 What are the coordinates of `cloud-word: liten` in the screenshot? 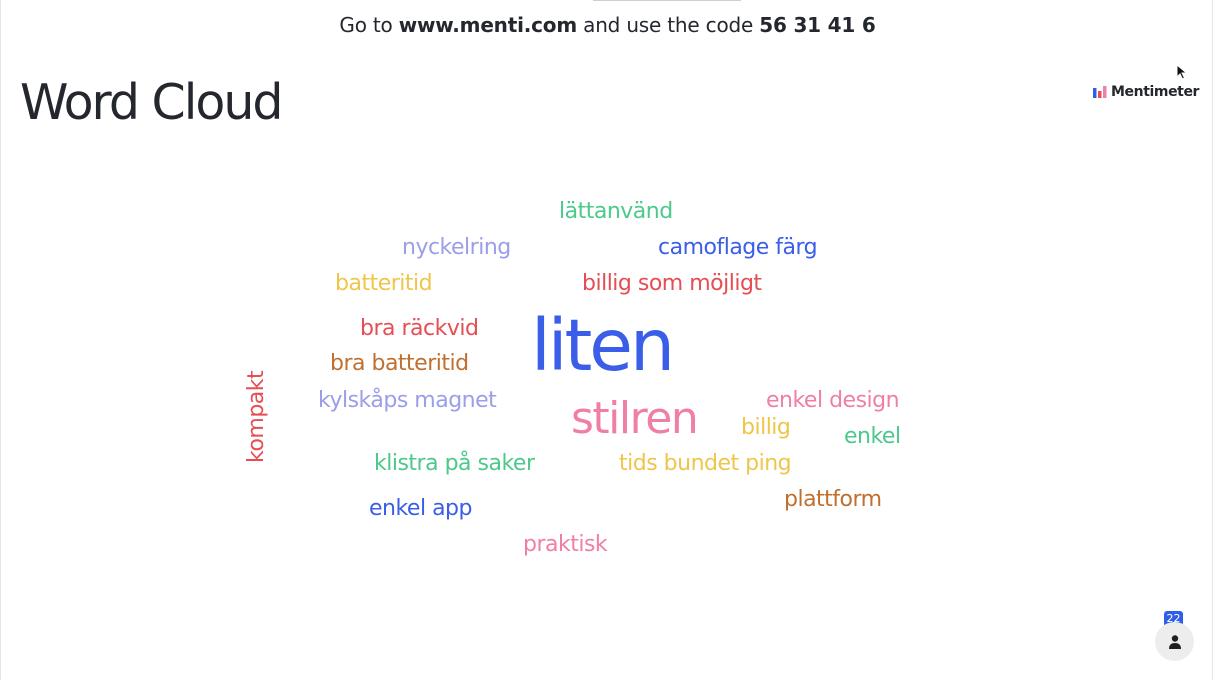 It's located at (603, 345).